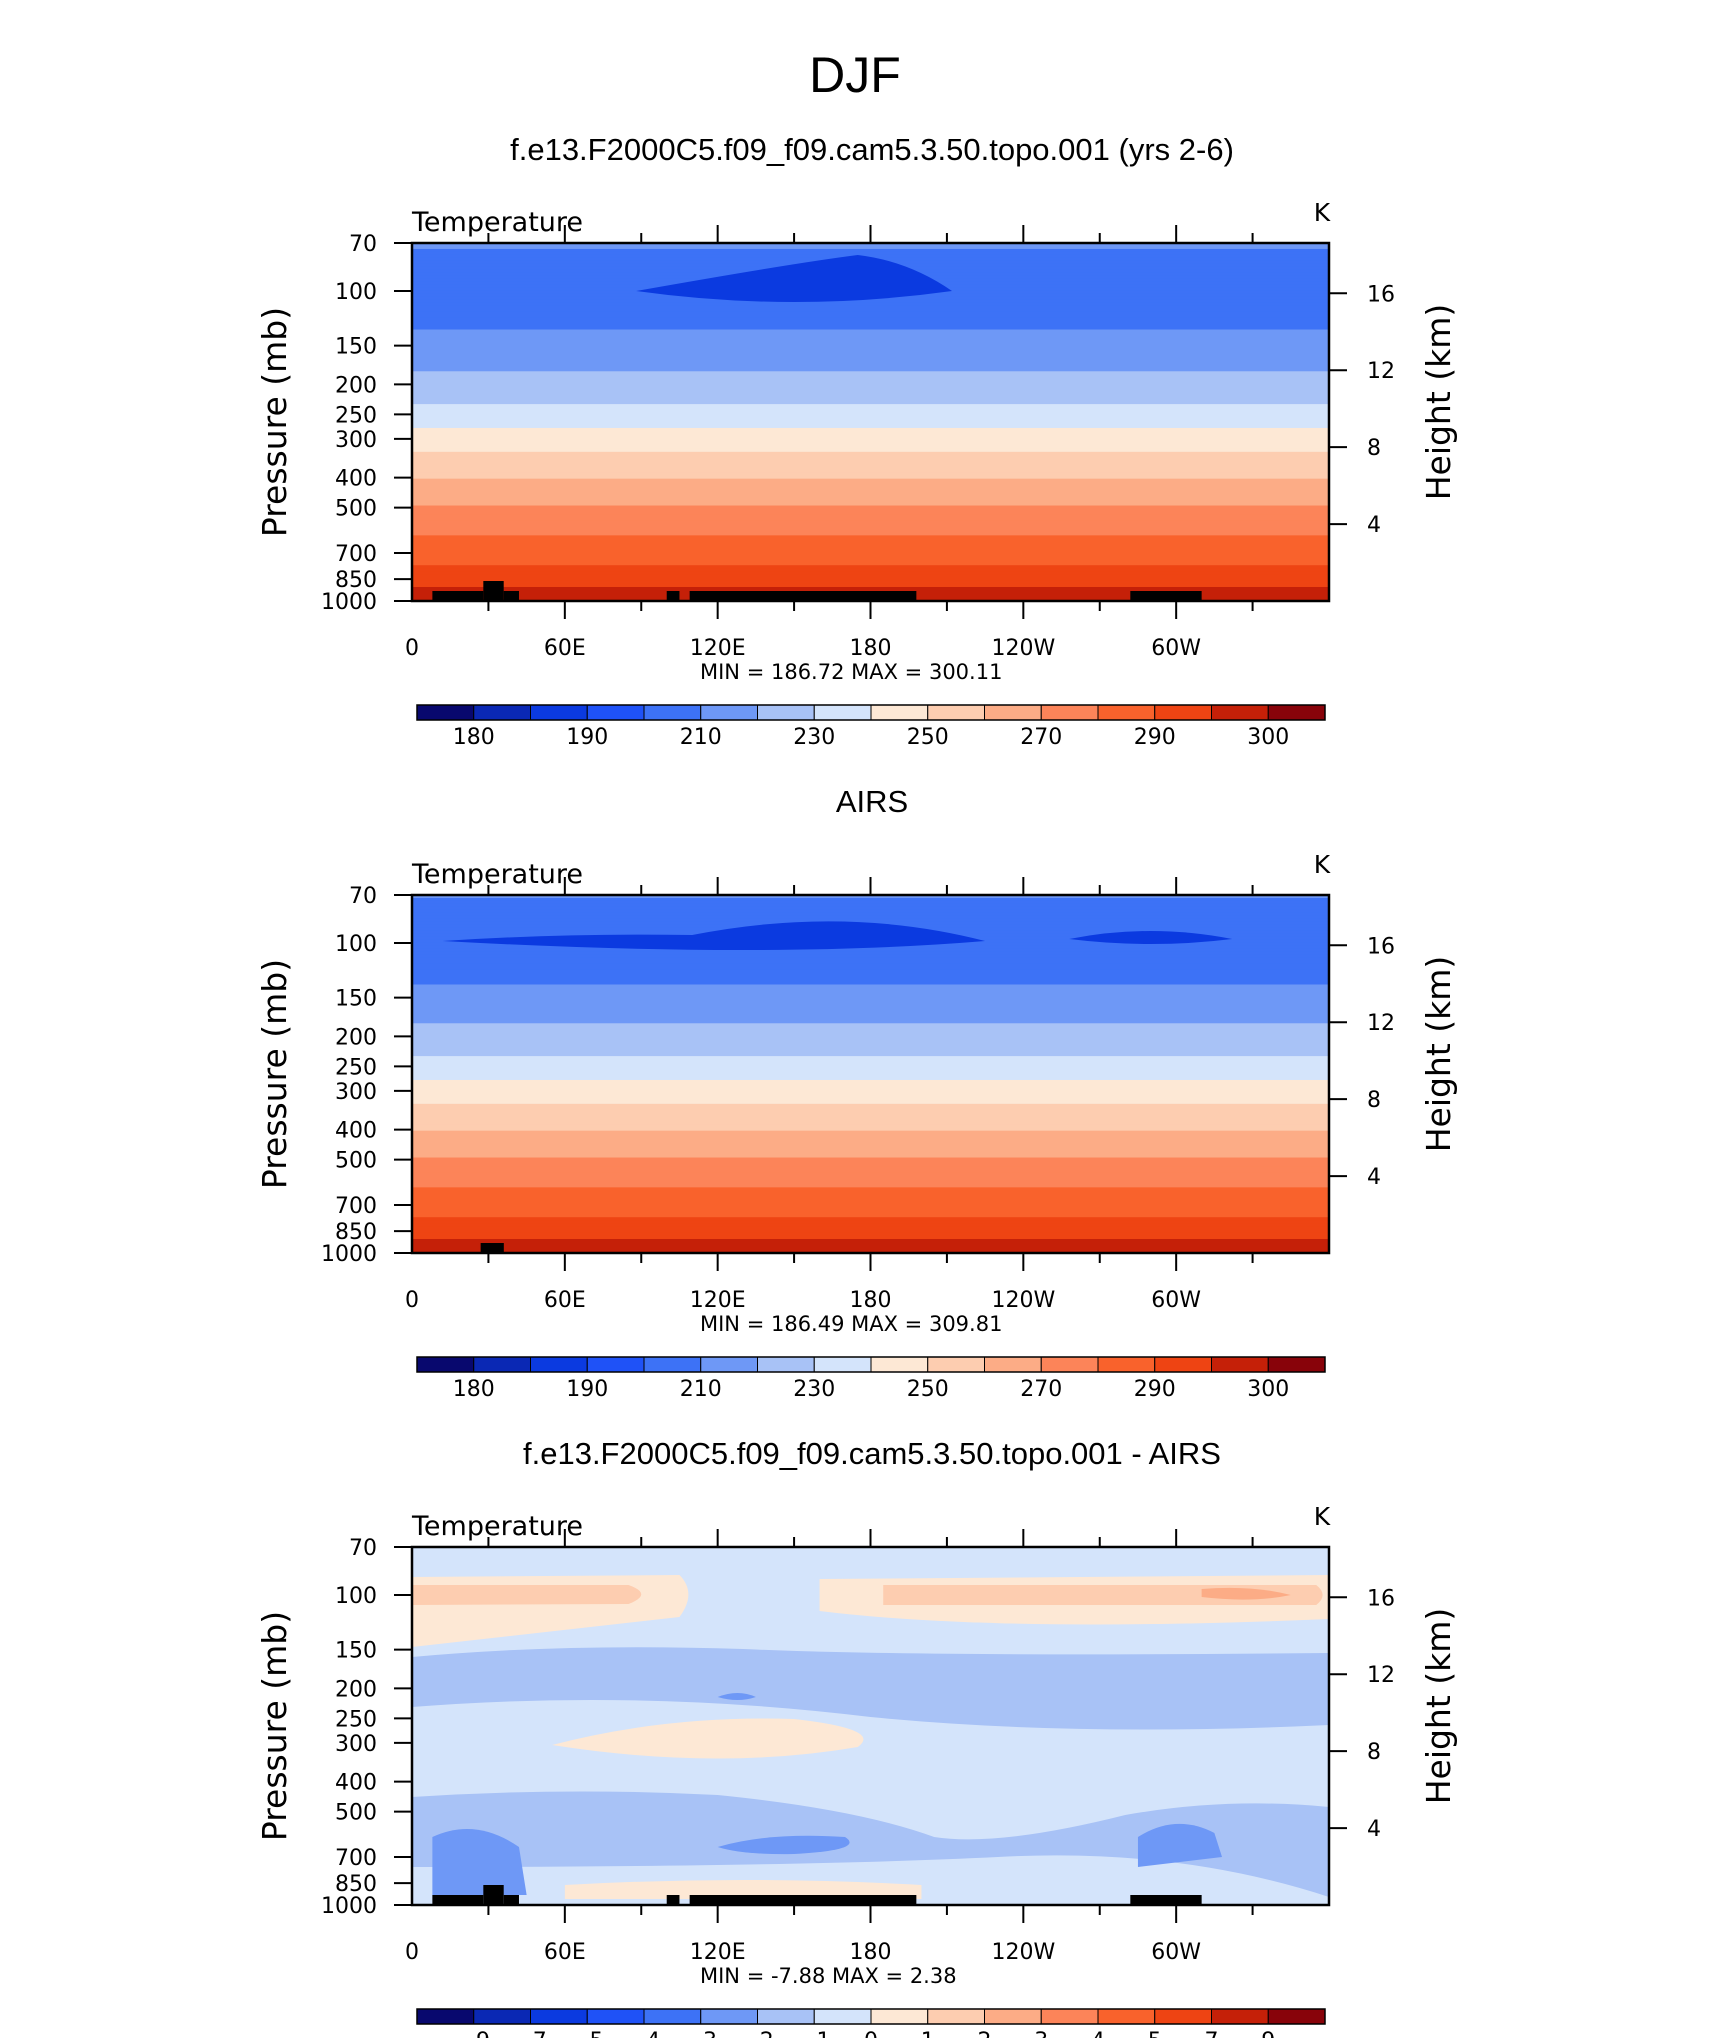  What do you see at coordinates (871, 1952) in the screenshot?
I see `x-tick-label: 180` at bounding box center [871, 1952].